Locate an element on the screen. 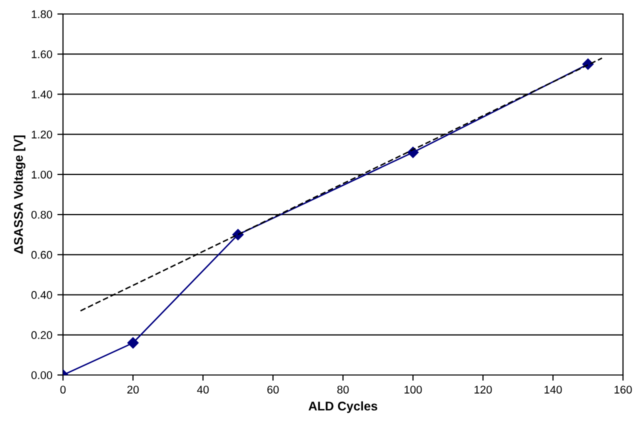 This screenshot has width=634, height=433. x-tick-label: 0 is located at coordinates (63, 390).